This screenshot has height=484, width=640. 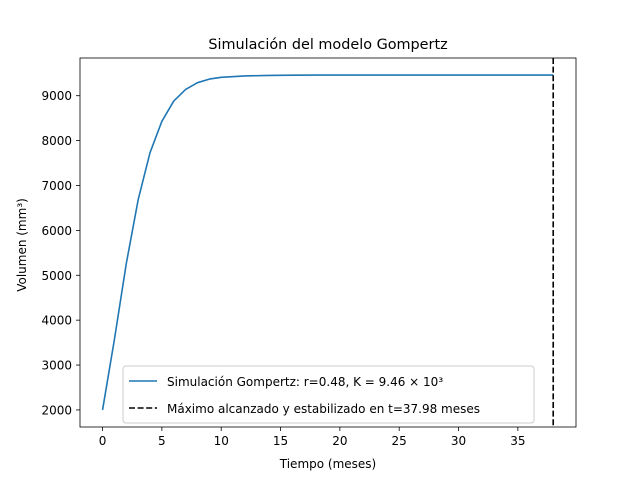 I want to click on y-tick-label: 5000, so click(x=56, y=276).